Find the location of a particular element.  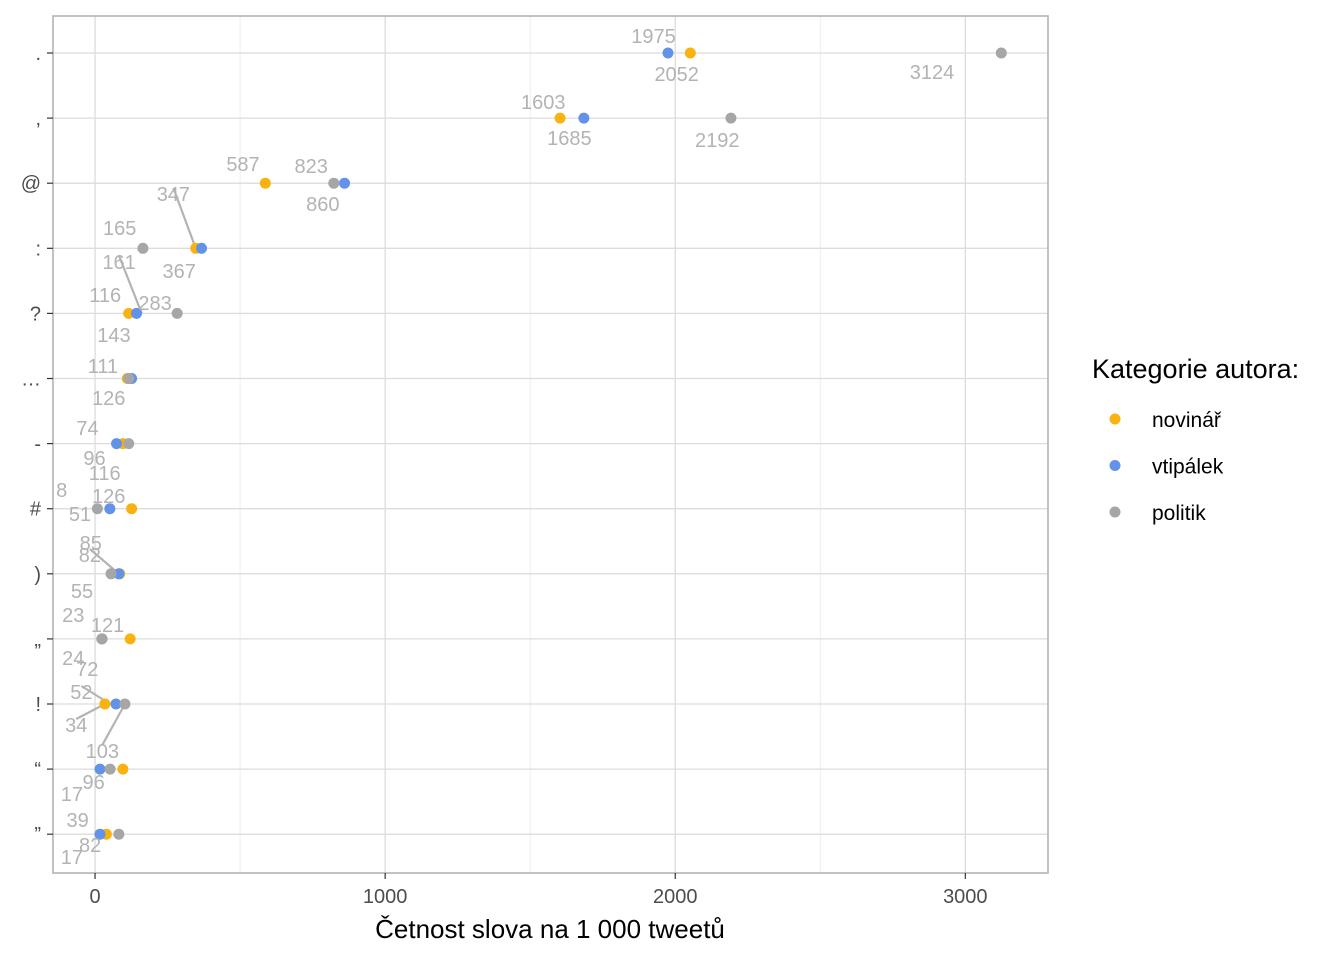

data-label: 161 is located at coordinates (118, 263).